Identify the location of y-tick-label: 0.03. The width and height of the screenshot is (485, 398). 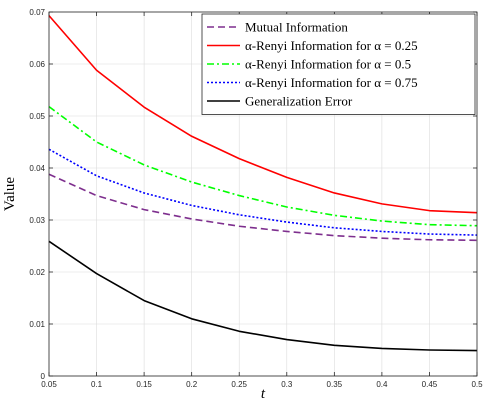
(37, 220).